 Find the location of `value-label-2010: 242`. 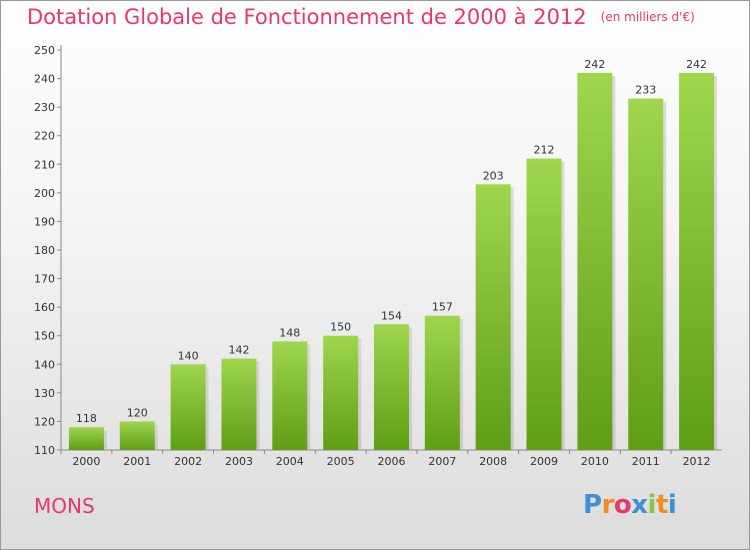

value-label-2010: 242 is located at coordinates (594, 64).